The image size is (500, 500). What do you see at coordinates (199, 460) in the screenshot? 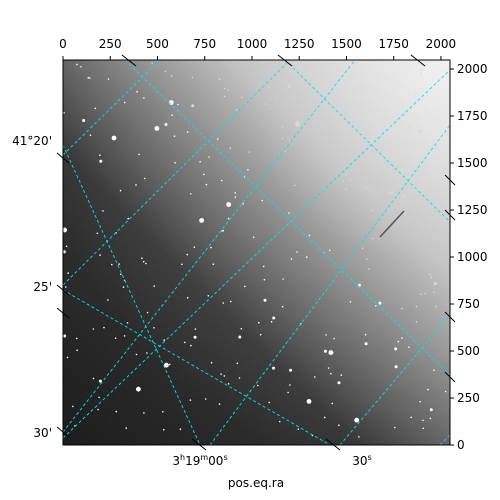
I see `ra-tick-label-3h19m00s: 3h19m00s` at bounding box center [199, 460].